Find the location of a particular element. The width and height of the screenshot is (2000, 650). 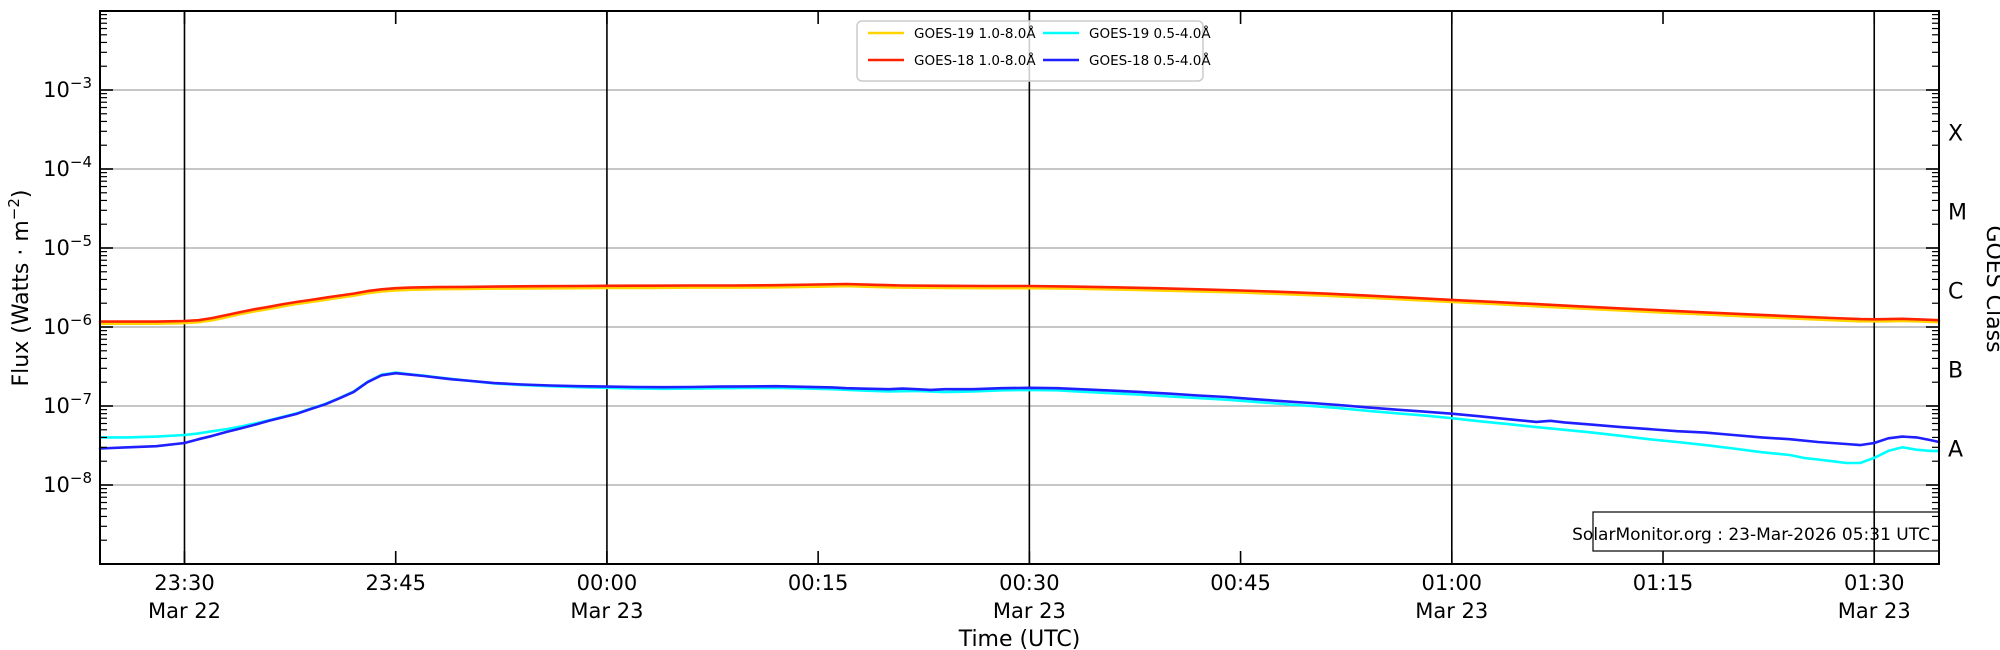

legend-label-3: GOES-18 0.5-4.0Å is located at coordinates (1150, 60).